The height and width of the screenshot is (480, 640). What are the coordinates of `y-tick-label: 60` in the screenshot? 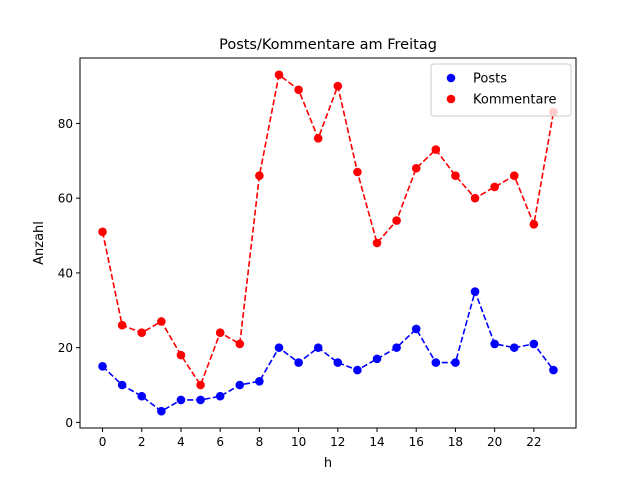 It's located at (65, 199).